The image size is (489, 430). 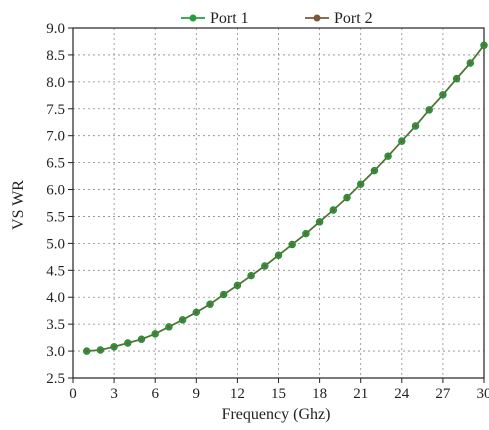 What do you see at coordinates (155, 394) in the screenshot?
I see `x-tick-label-2: 6` at bounding box center [155, 394].